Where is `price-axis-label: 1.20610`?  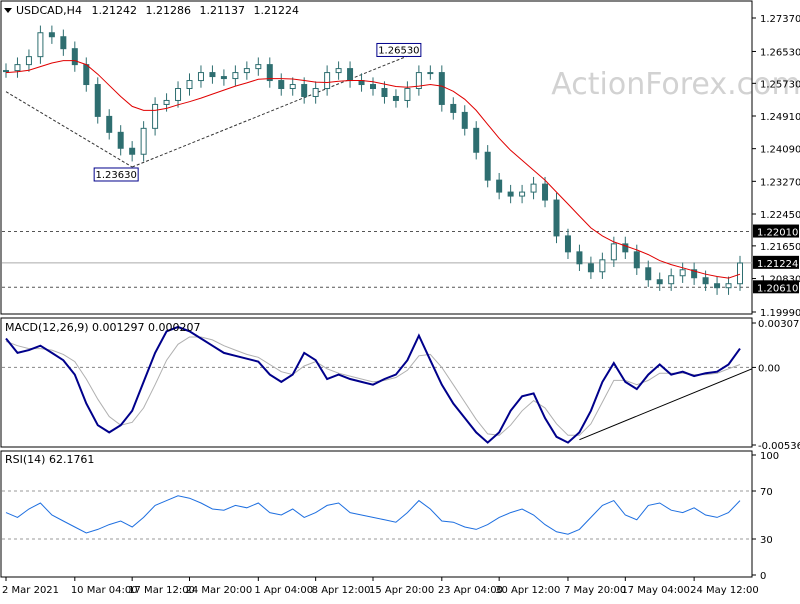
price-axis-label: 1.20610 is located at coordinates (777, 288).